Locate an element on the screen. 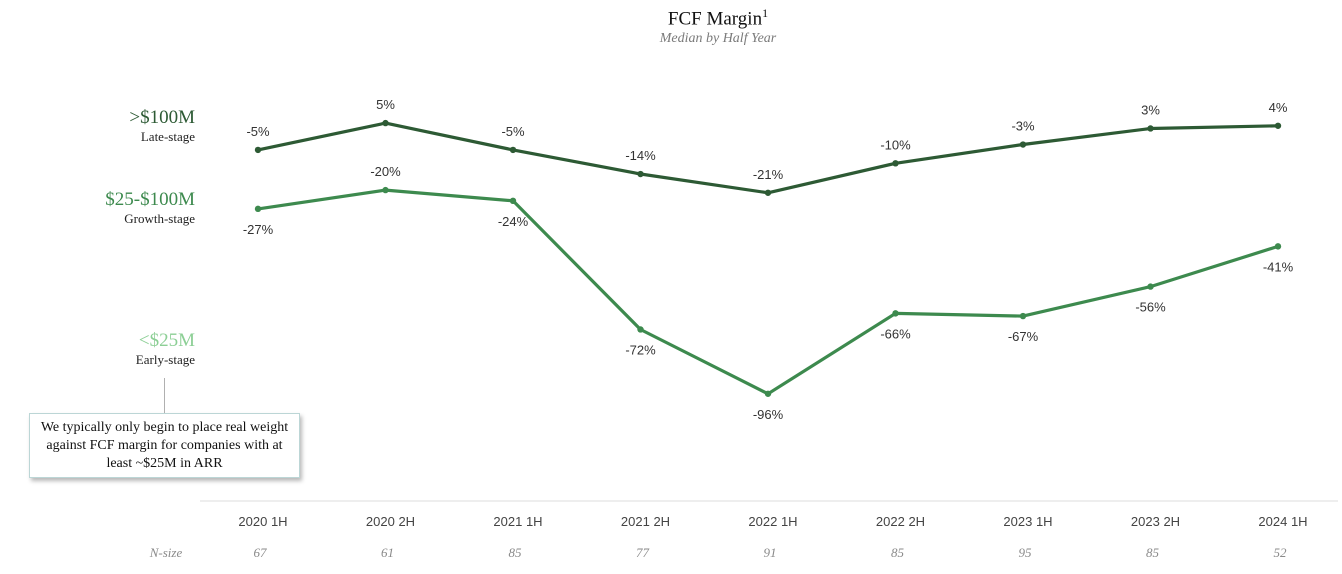  chart-title-block: FCF Margin1 Median by Half Year is located at coordinates (671, 26).